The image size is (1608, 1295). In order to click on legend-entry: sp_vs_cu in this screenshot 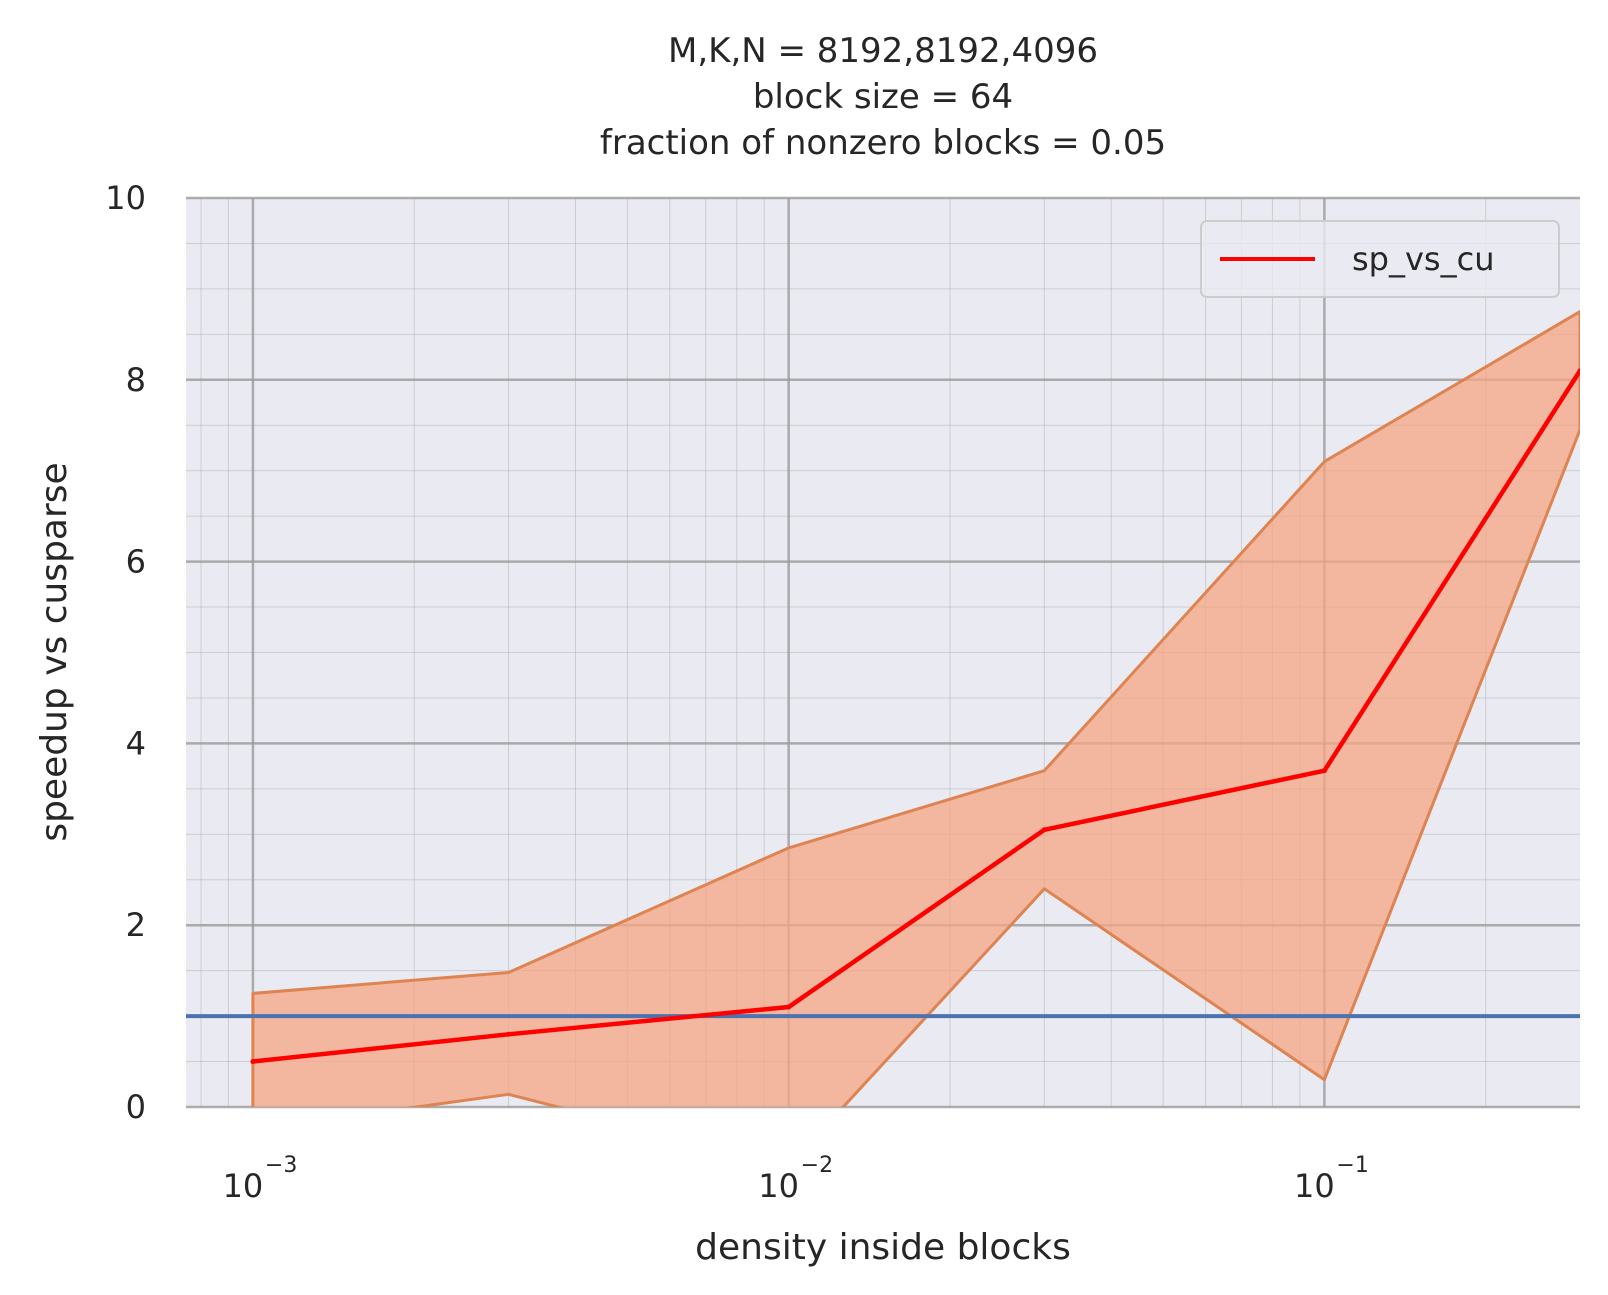, I will do `click(1423, 259)`.